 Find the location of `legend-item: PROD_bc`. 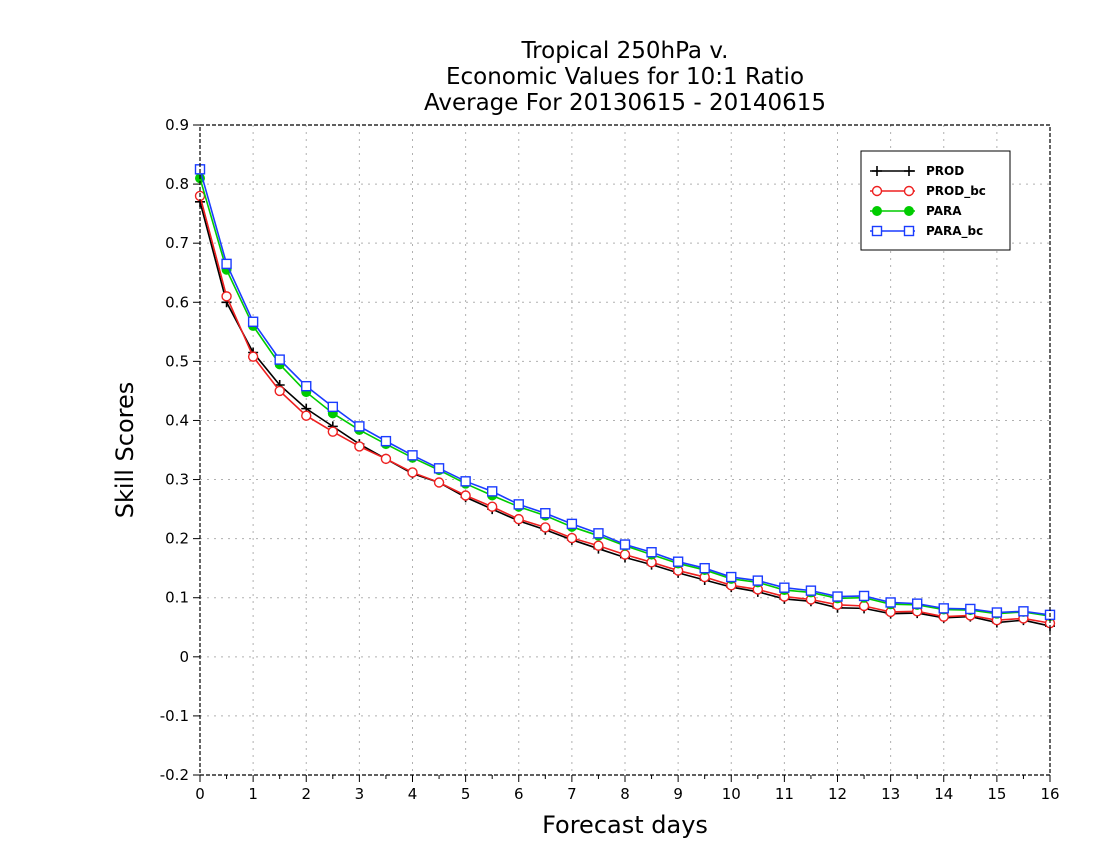

legend-item: PROD_bc is located at coordinates (928, 191).